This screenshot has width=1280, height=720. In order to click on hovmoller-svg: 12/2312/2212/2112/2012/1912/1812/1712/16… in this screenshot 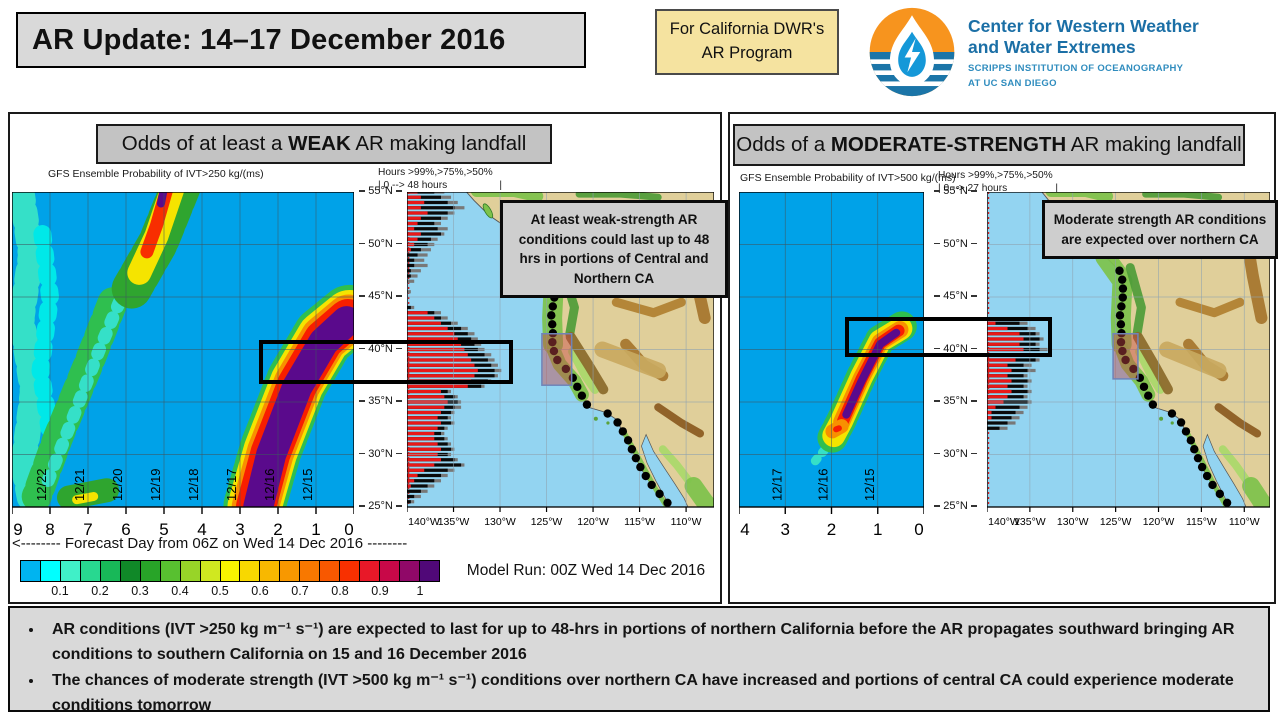, I will do `click(177, 365)`.